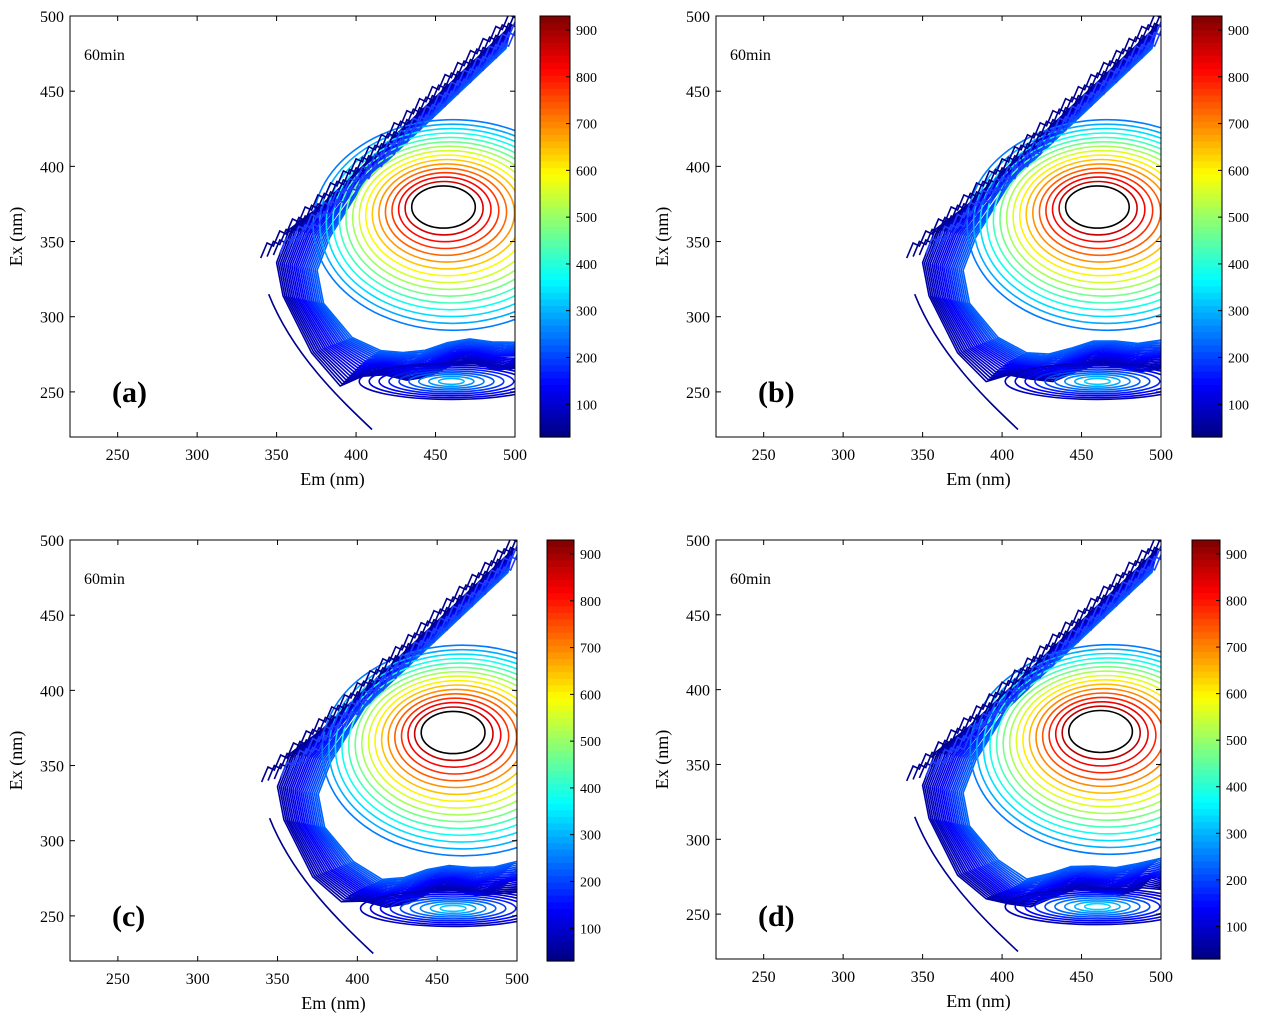 This screenshot has height=1021, width=1266. I want to click on panel-c-colorbar-tick-label: 800, so click(590, 602).